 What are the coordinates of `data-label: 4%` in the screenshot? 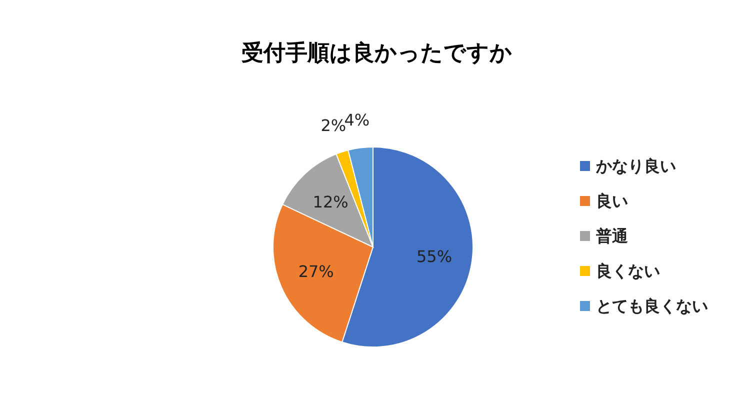 It's located at (357, 120).